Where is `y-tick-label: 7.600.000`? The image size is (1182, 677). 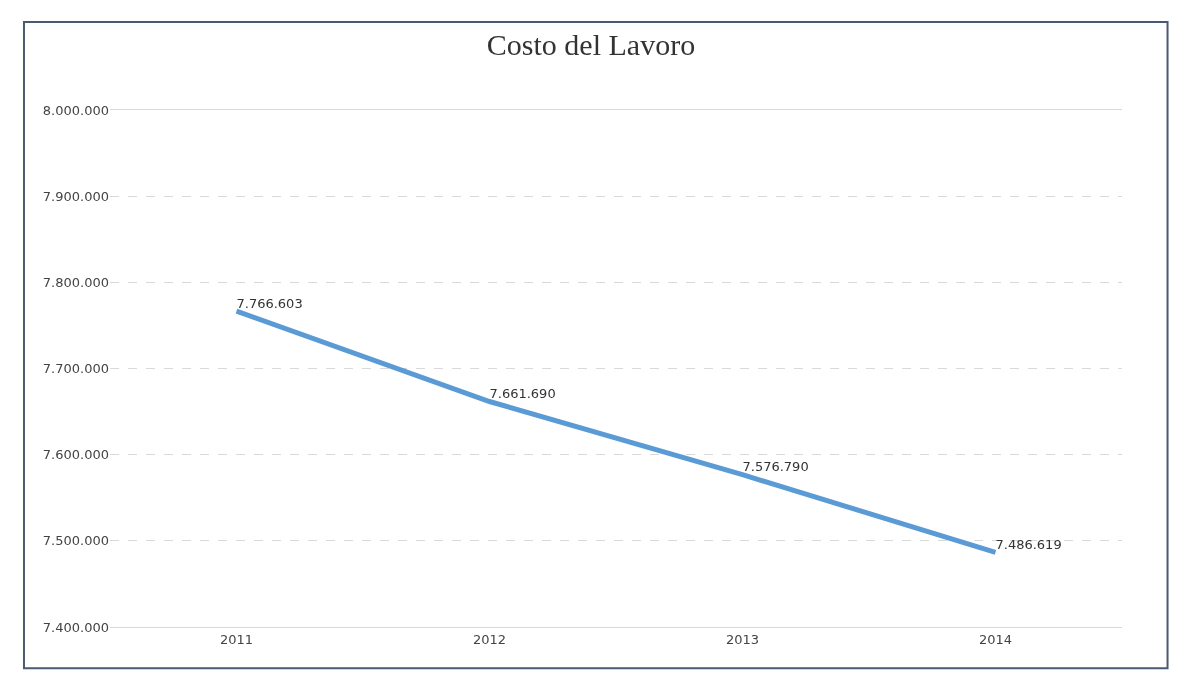
y-tick-label: 7.600.000 is located at coordinates (75, 455).